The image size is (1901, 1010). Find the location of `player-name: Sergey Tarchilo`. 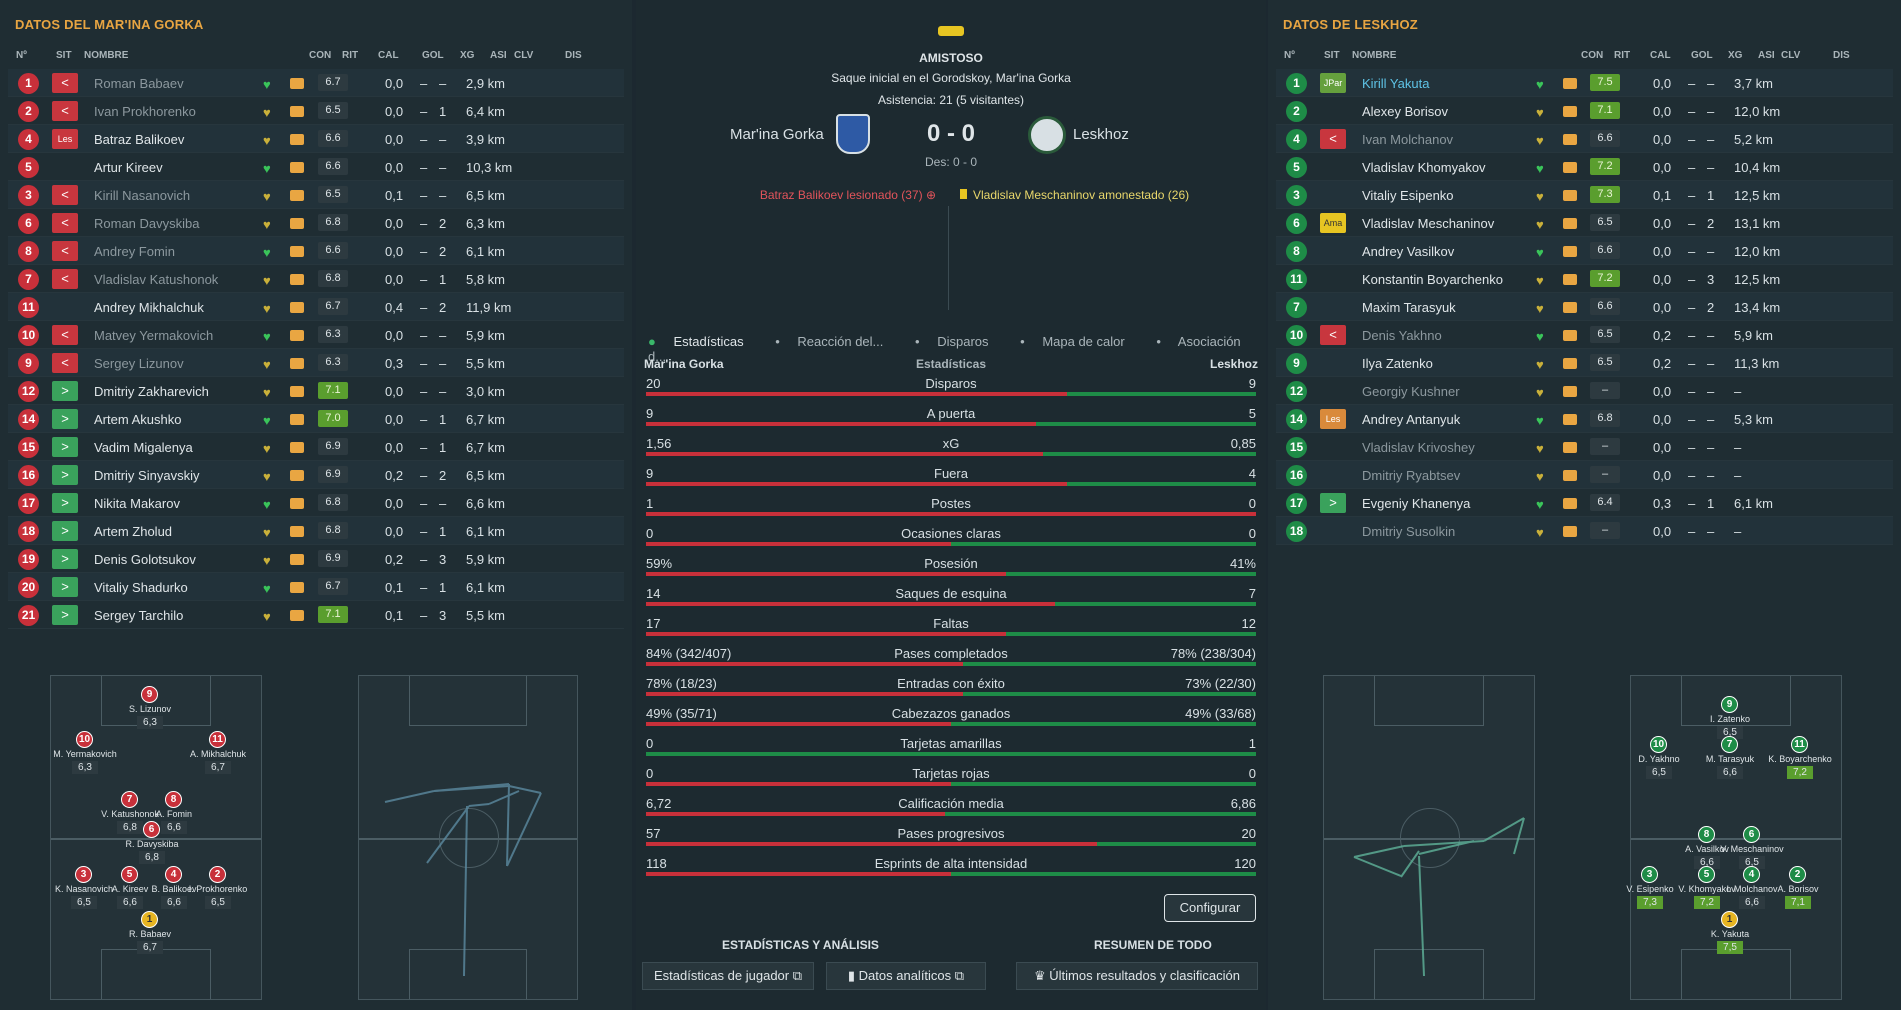

player-name: Sergey Tarchilo is located at coordinates (139, 615).